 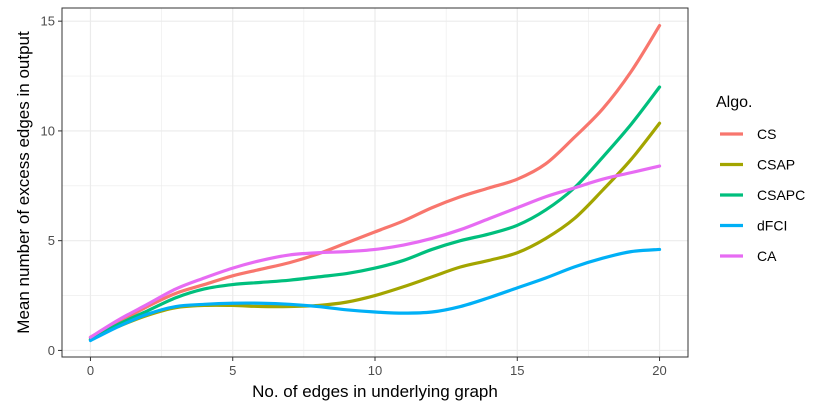 I want to click on y-tick-label: 10, so click(x=48, y=130).